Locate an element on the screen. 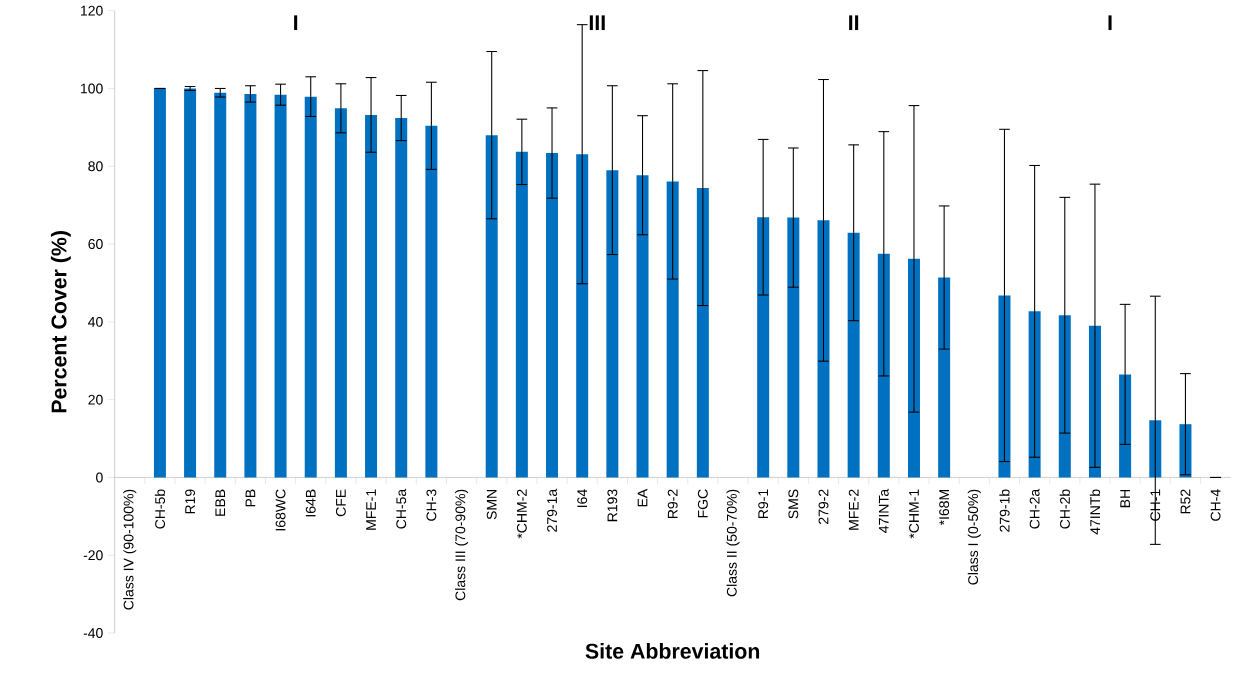  x-tick-label: CFE is located at coordinates (340, 503).